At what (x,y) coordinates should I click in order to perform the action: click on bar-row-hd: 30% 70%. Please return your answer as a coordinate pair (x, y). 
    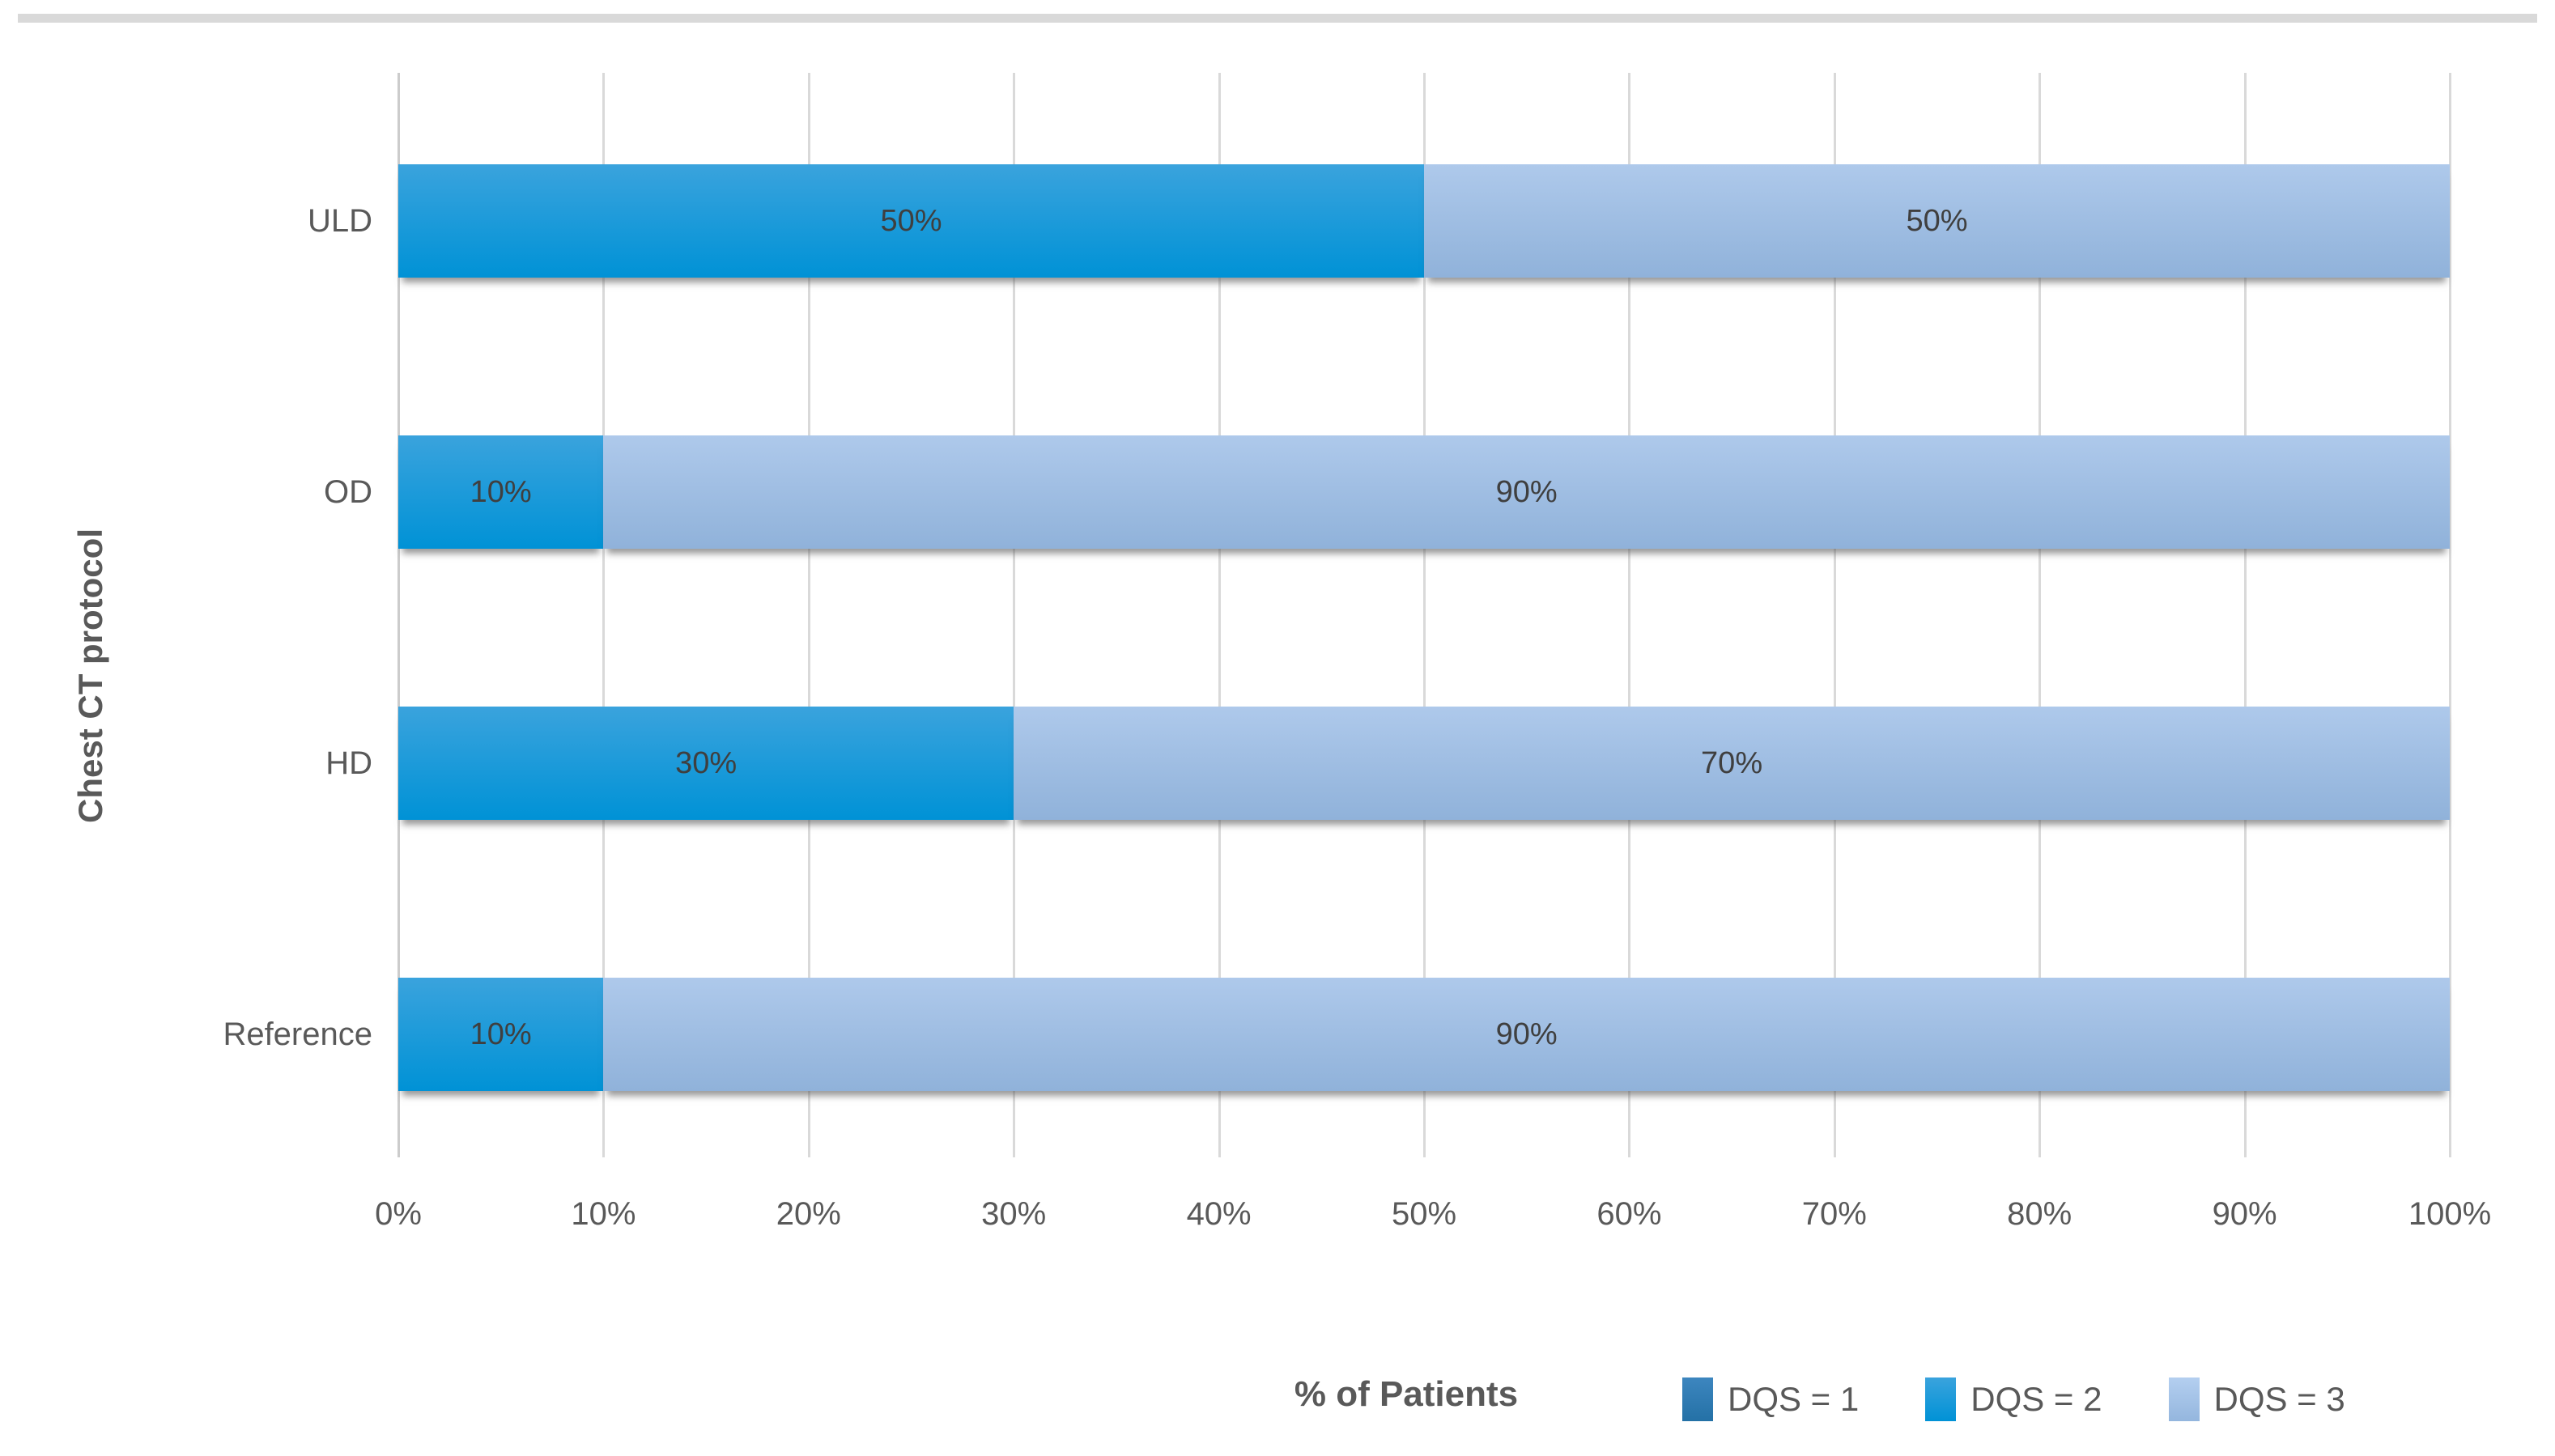
    Looking at the image, I should click on (1424, 764).